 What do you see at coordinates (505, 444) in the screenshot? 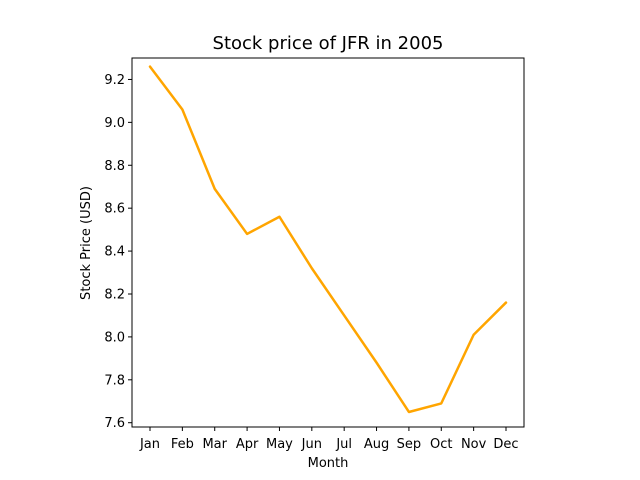
I see `x-tick-label: Dec` at bounding box center [505, 444].